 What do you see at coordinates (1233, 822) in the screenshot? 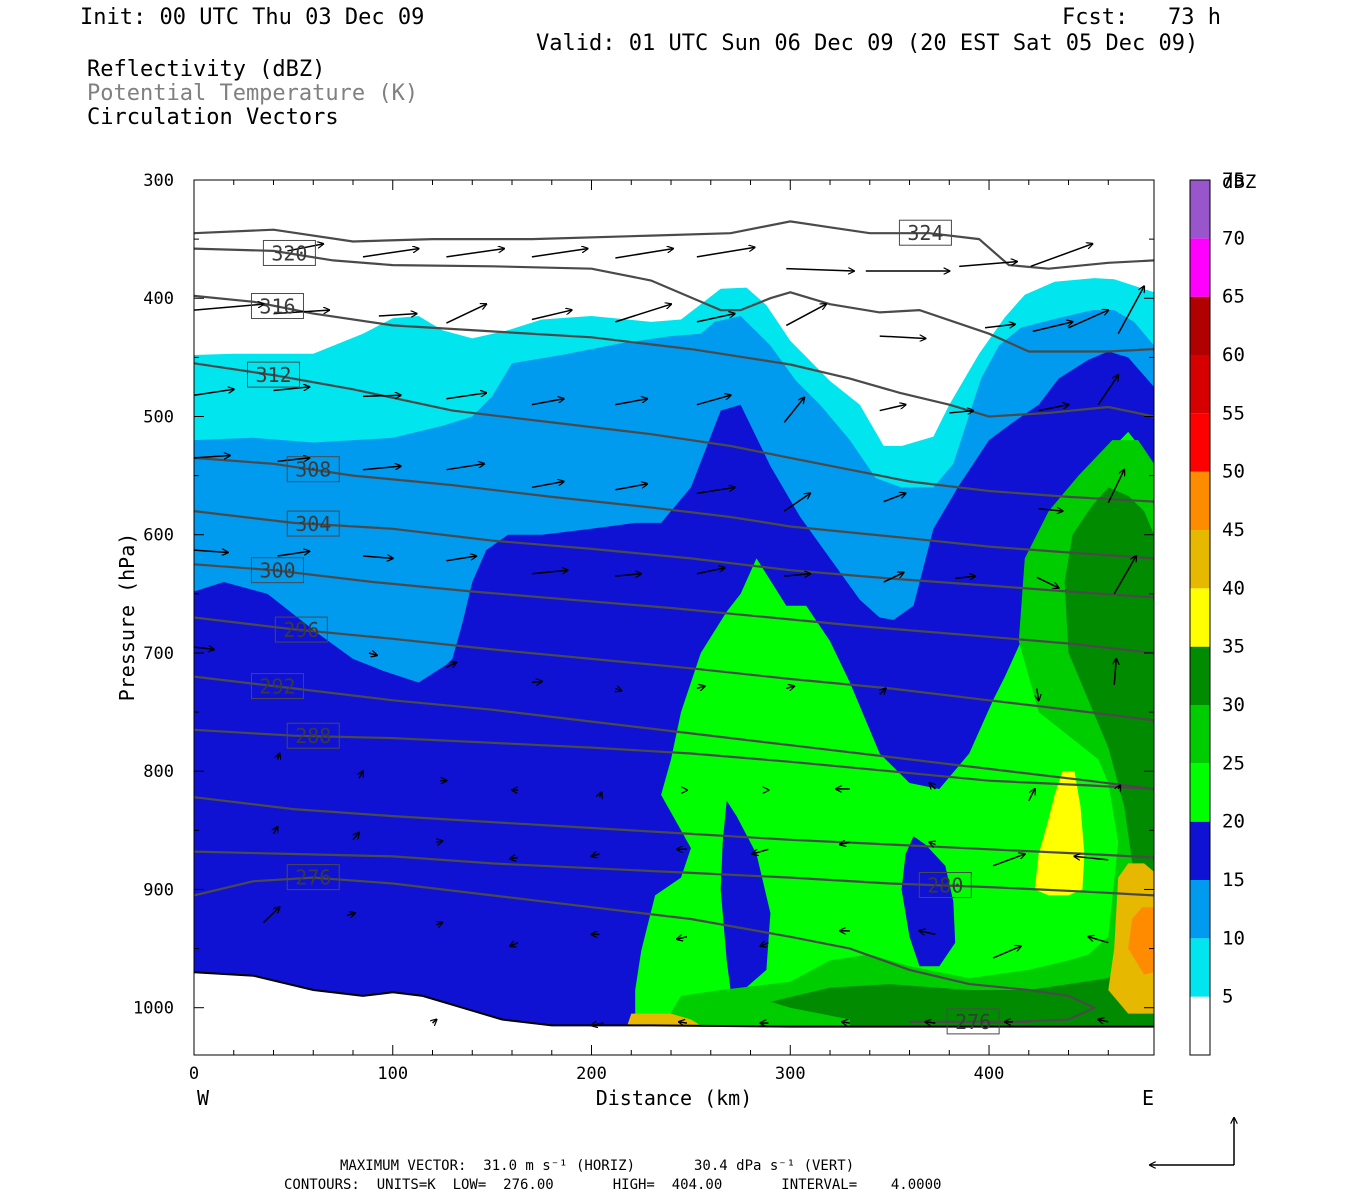
I see `colorbar-level-label: 20` at bounding box center [1233, 822].